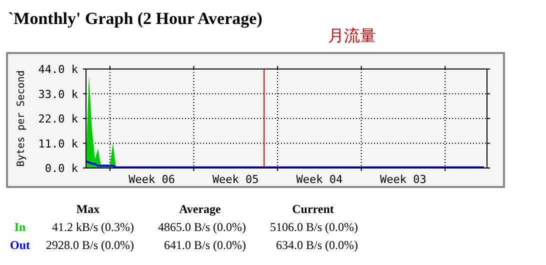 The height and width of the screenshot is (265, 546). I want to click on chart-subtitle: 月流量, so click(352, 36).